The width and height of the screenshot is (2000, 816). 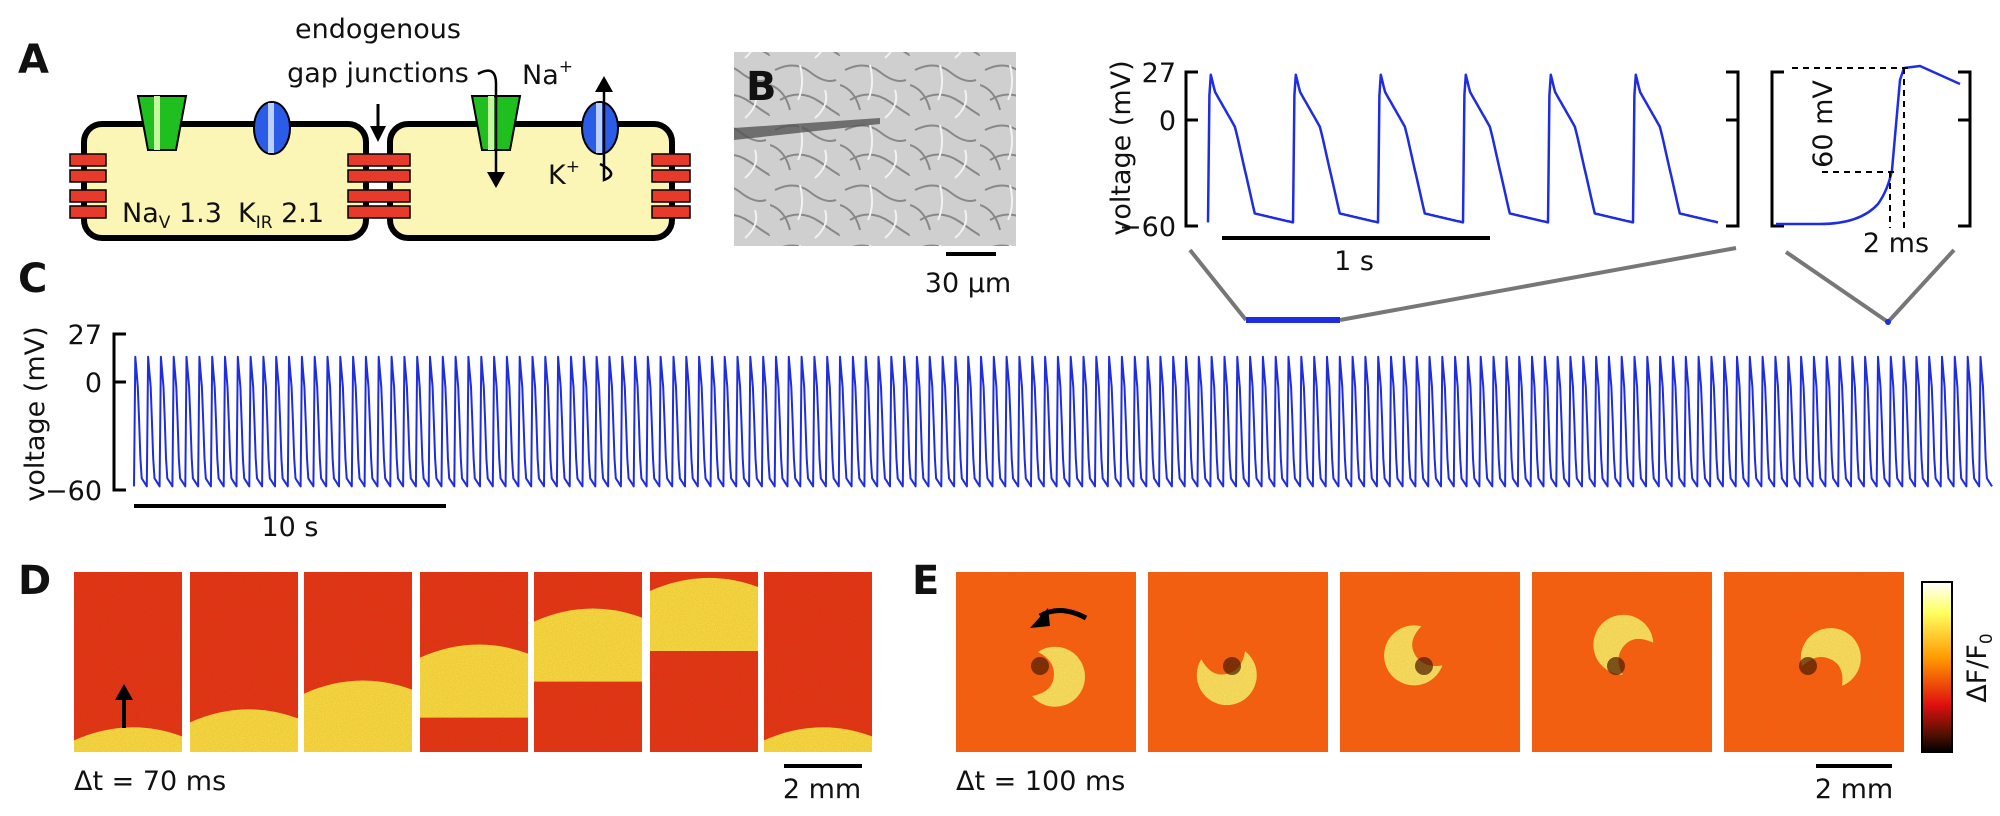 What do you see at coordinates (496, 128) in the screenshot?
I see `nav-channel-flux-icon` at bounding box center [496, 128].